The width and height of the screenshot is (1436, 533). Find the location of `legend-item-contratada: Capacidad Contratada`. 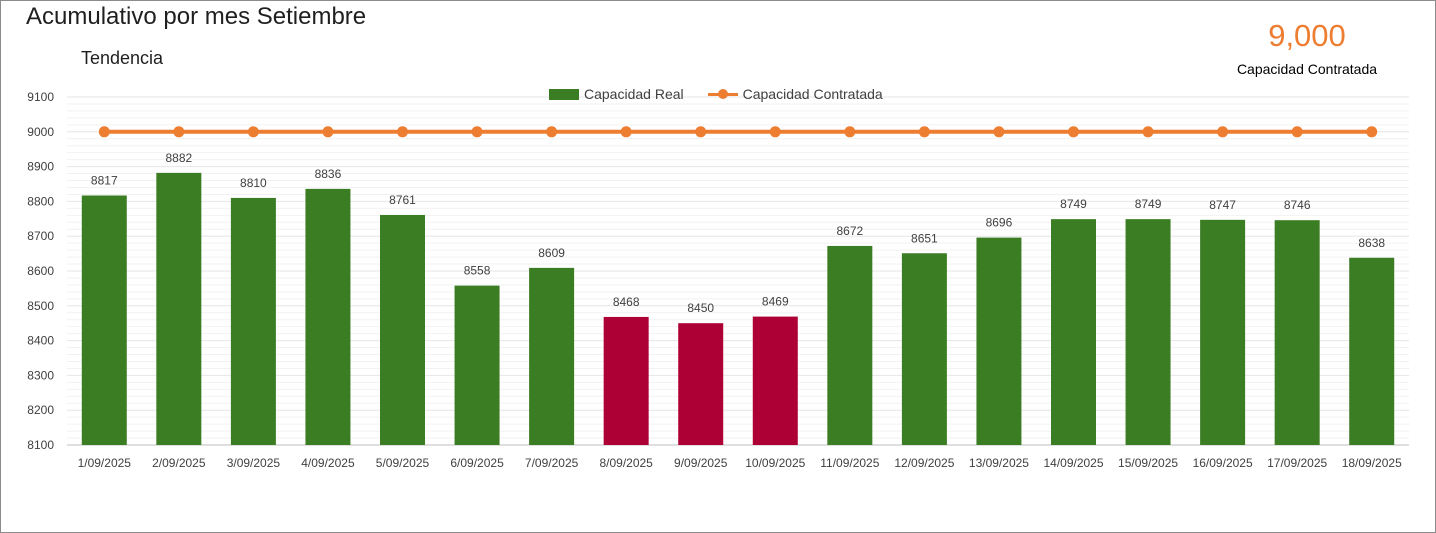

legend-item-contratada: Capacidad Contratada is located at coordinates (795, 94).